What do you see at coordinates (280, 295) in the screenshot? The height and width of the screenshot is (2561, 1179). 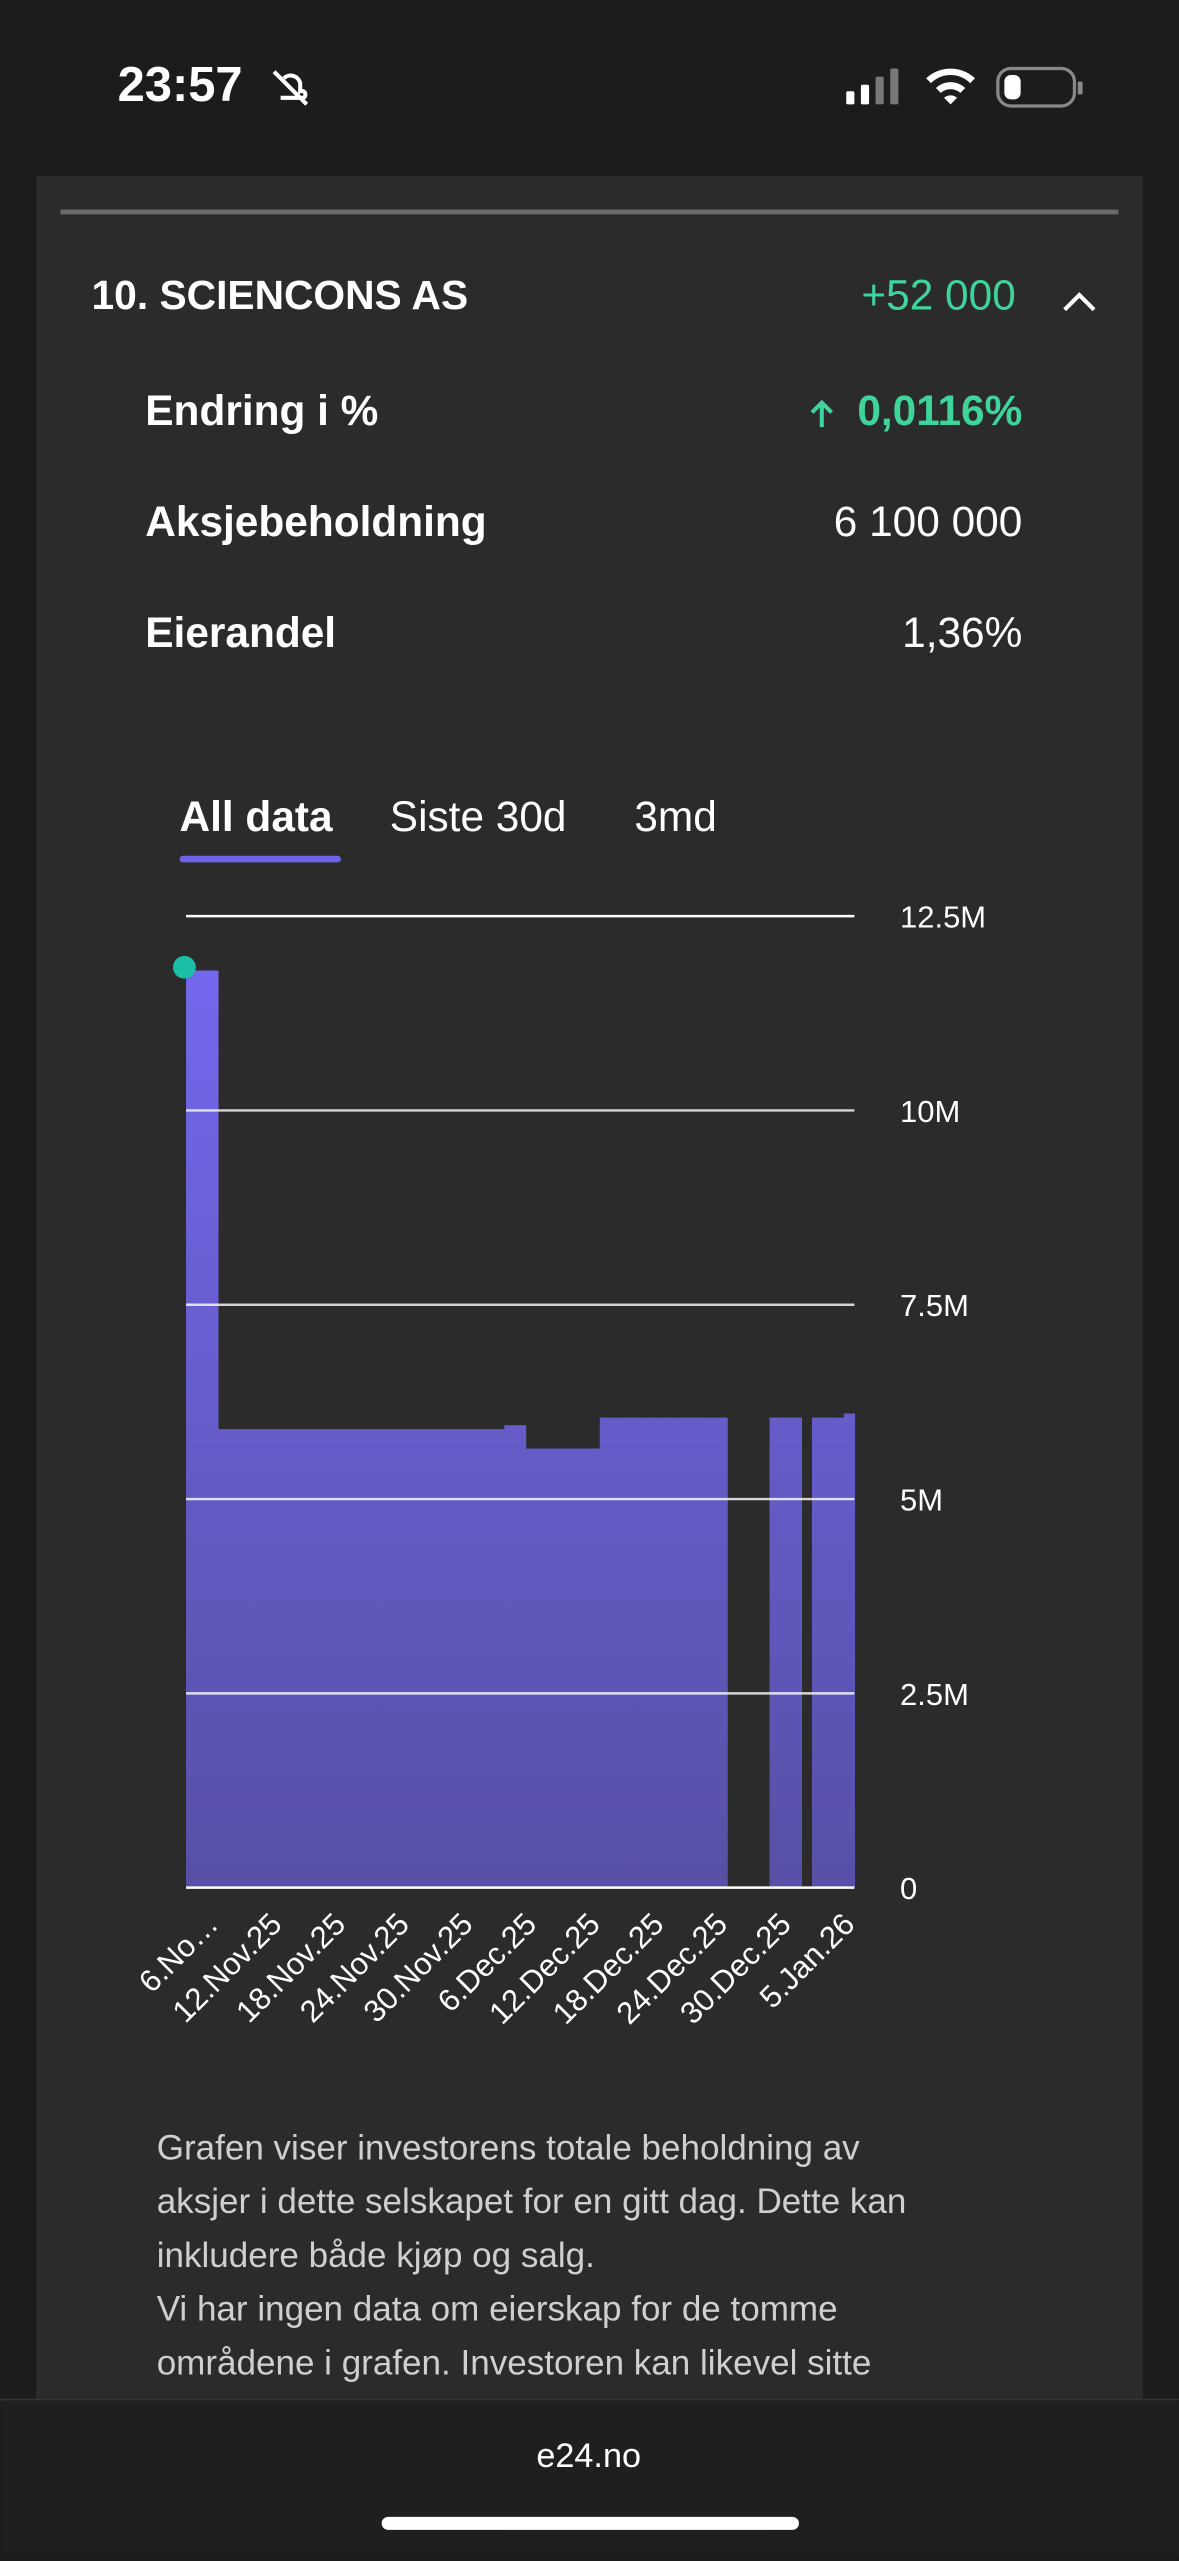 I see `holder-title: 10. SCIENCONS AS` at bounding box center [280, 295].